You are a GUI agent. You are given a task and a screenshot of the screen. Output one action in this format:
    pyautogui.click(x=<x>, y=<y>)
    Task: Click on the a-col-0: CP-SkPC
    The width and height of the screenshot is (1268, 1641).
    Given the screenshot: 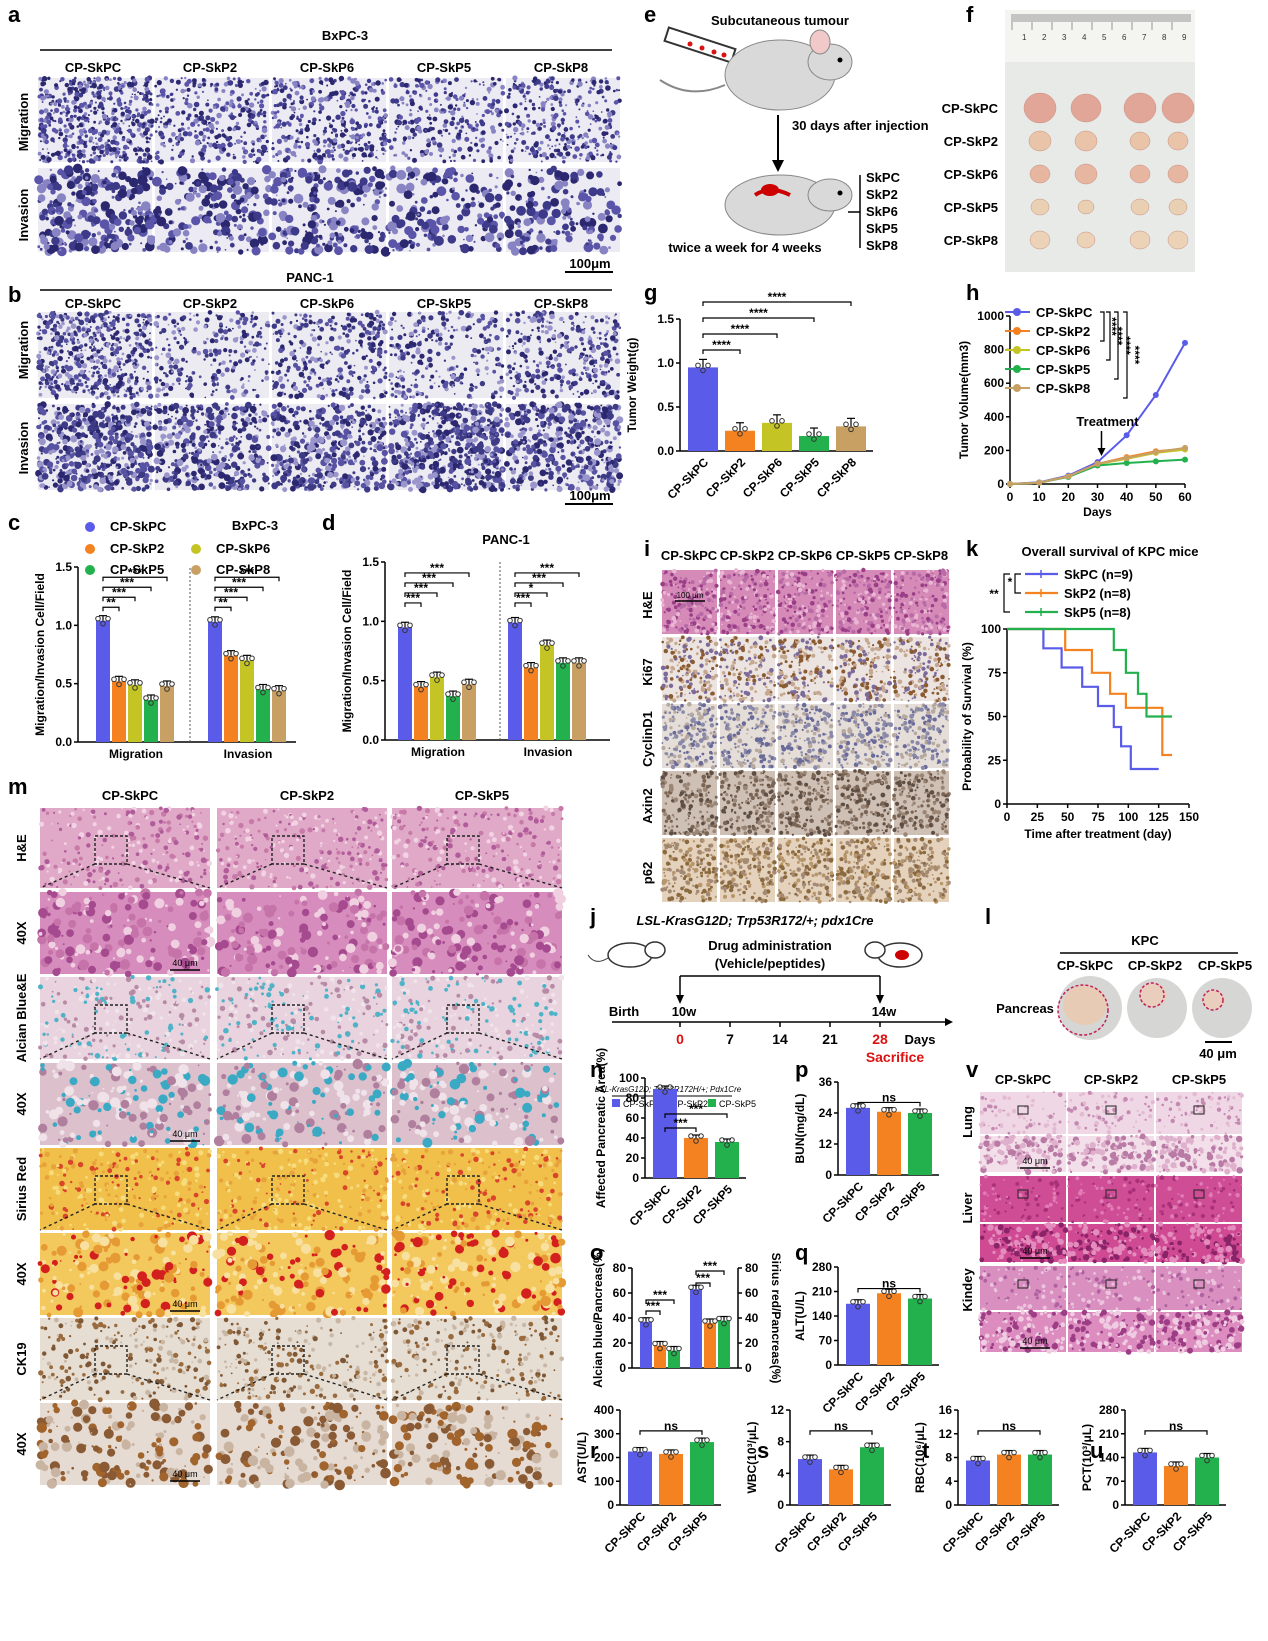 What is the action you would take?
    pyautogui.click(x=93, y=67)
    